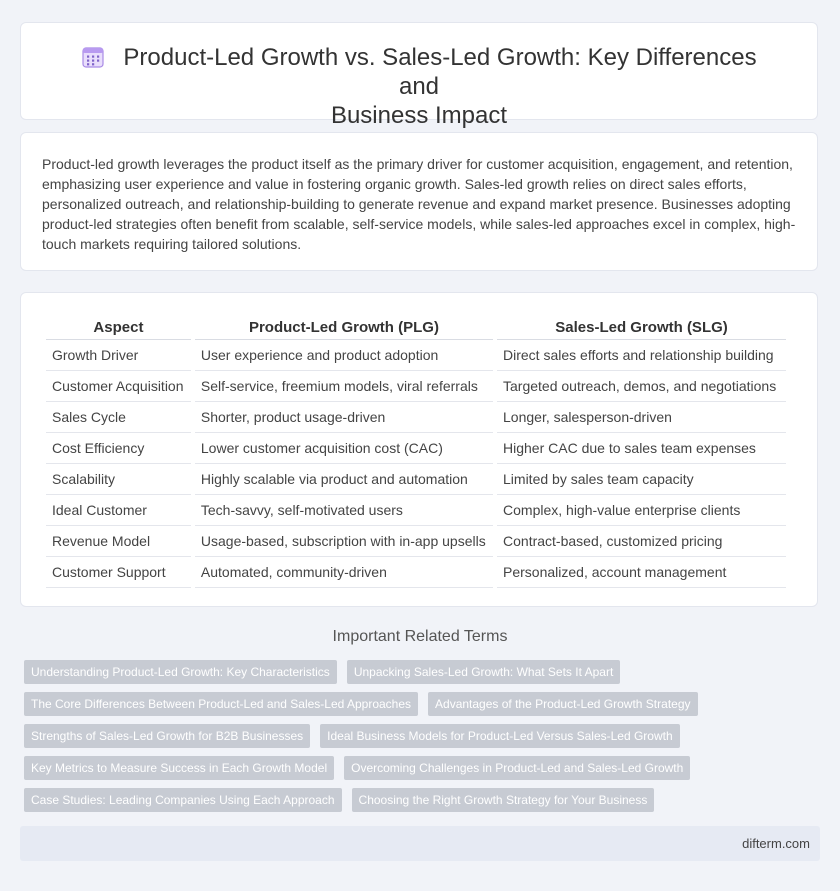  Describe the element at coordinates (118, 541) in the screenshot. I see `cell-aspect: Revenue Model` at that location.